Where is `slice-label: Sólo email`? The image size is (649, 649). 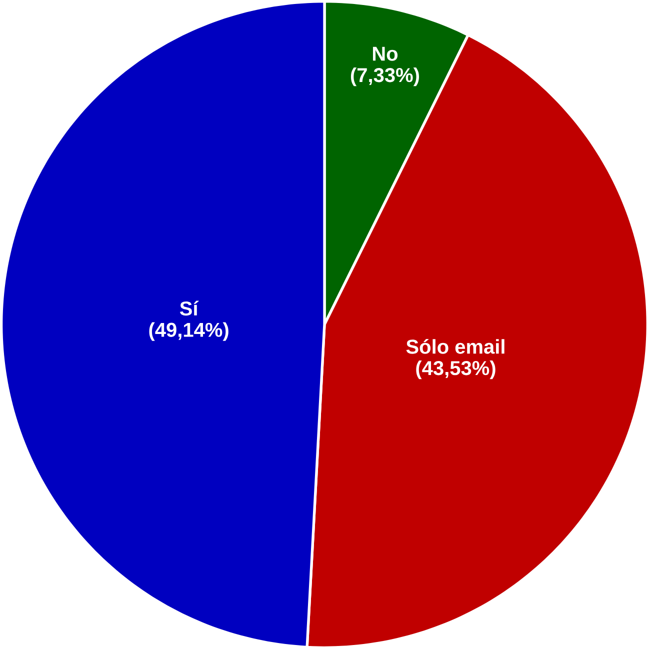
slice-label: Sólo email is located at coordinates (455, 346).